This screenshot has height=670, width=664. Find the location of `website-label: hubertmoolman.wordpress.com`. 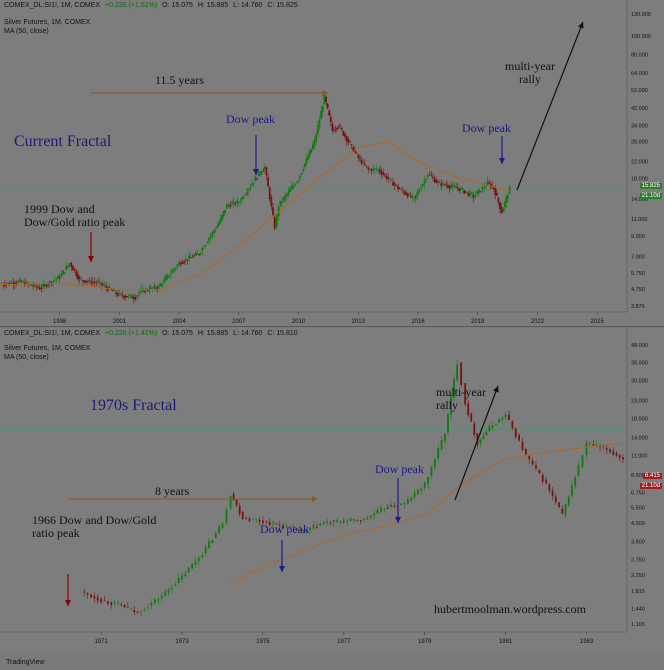

website-label: hubertmoolman.wordpress.com is located at coordinates (510, 609).